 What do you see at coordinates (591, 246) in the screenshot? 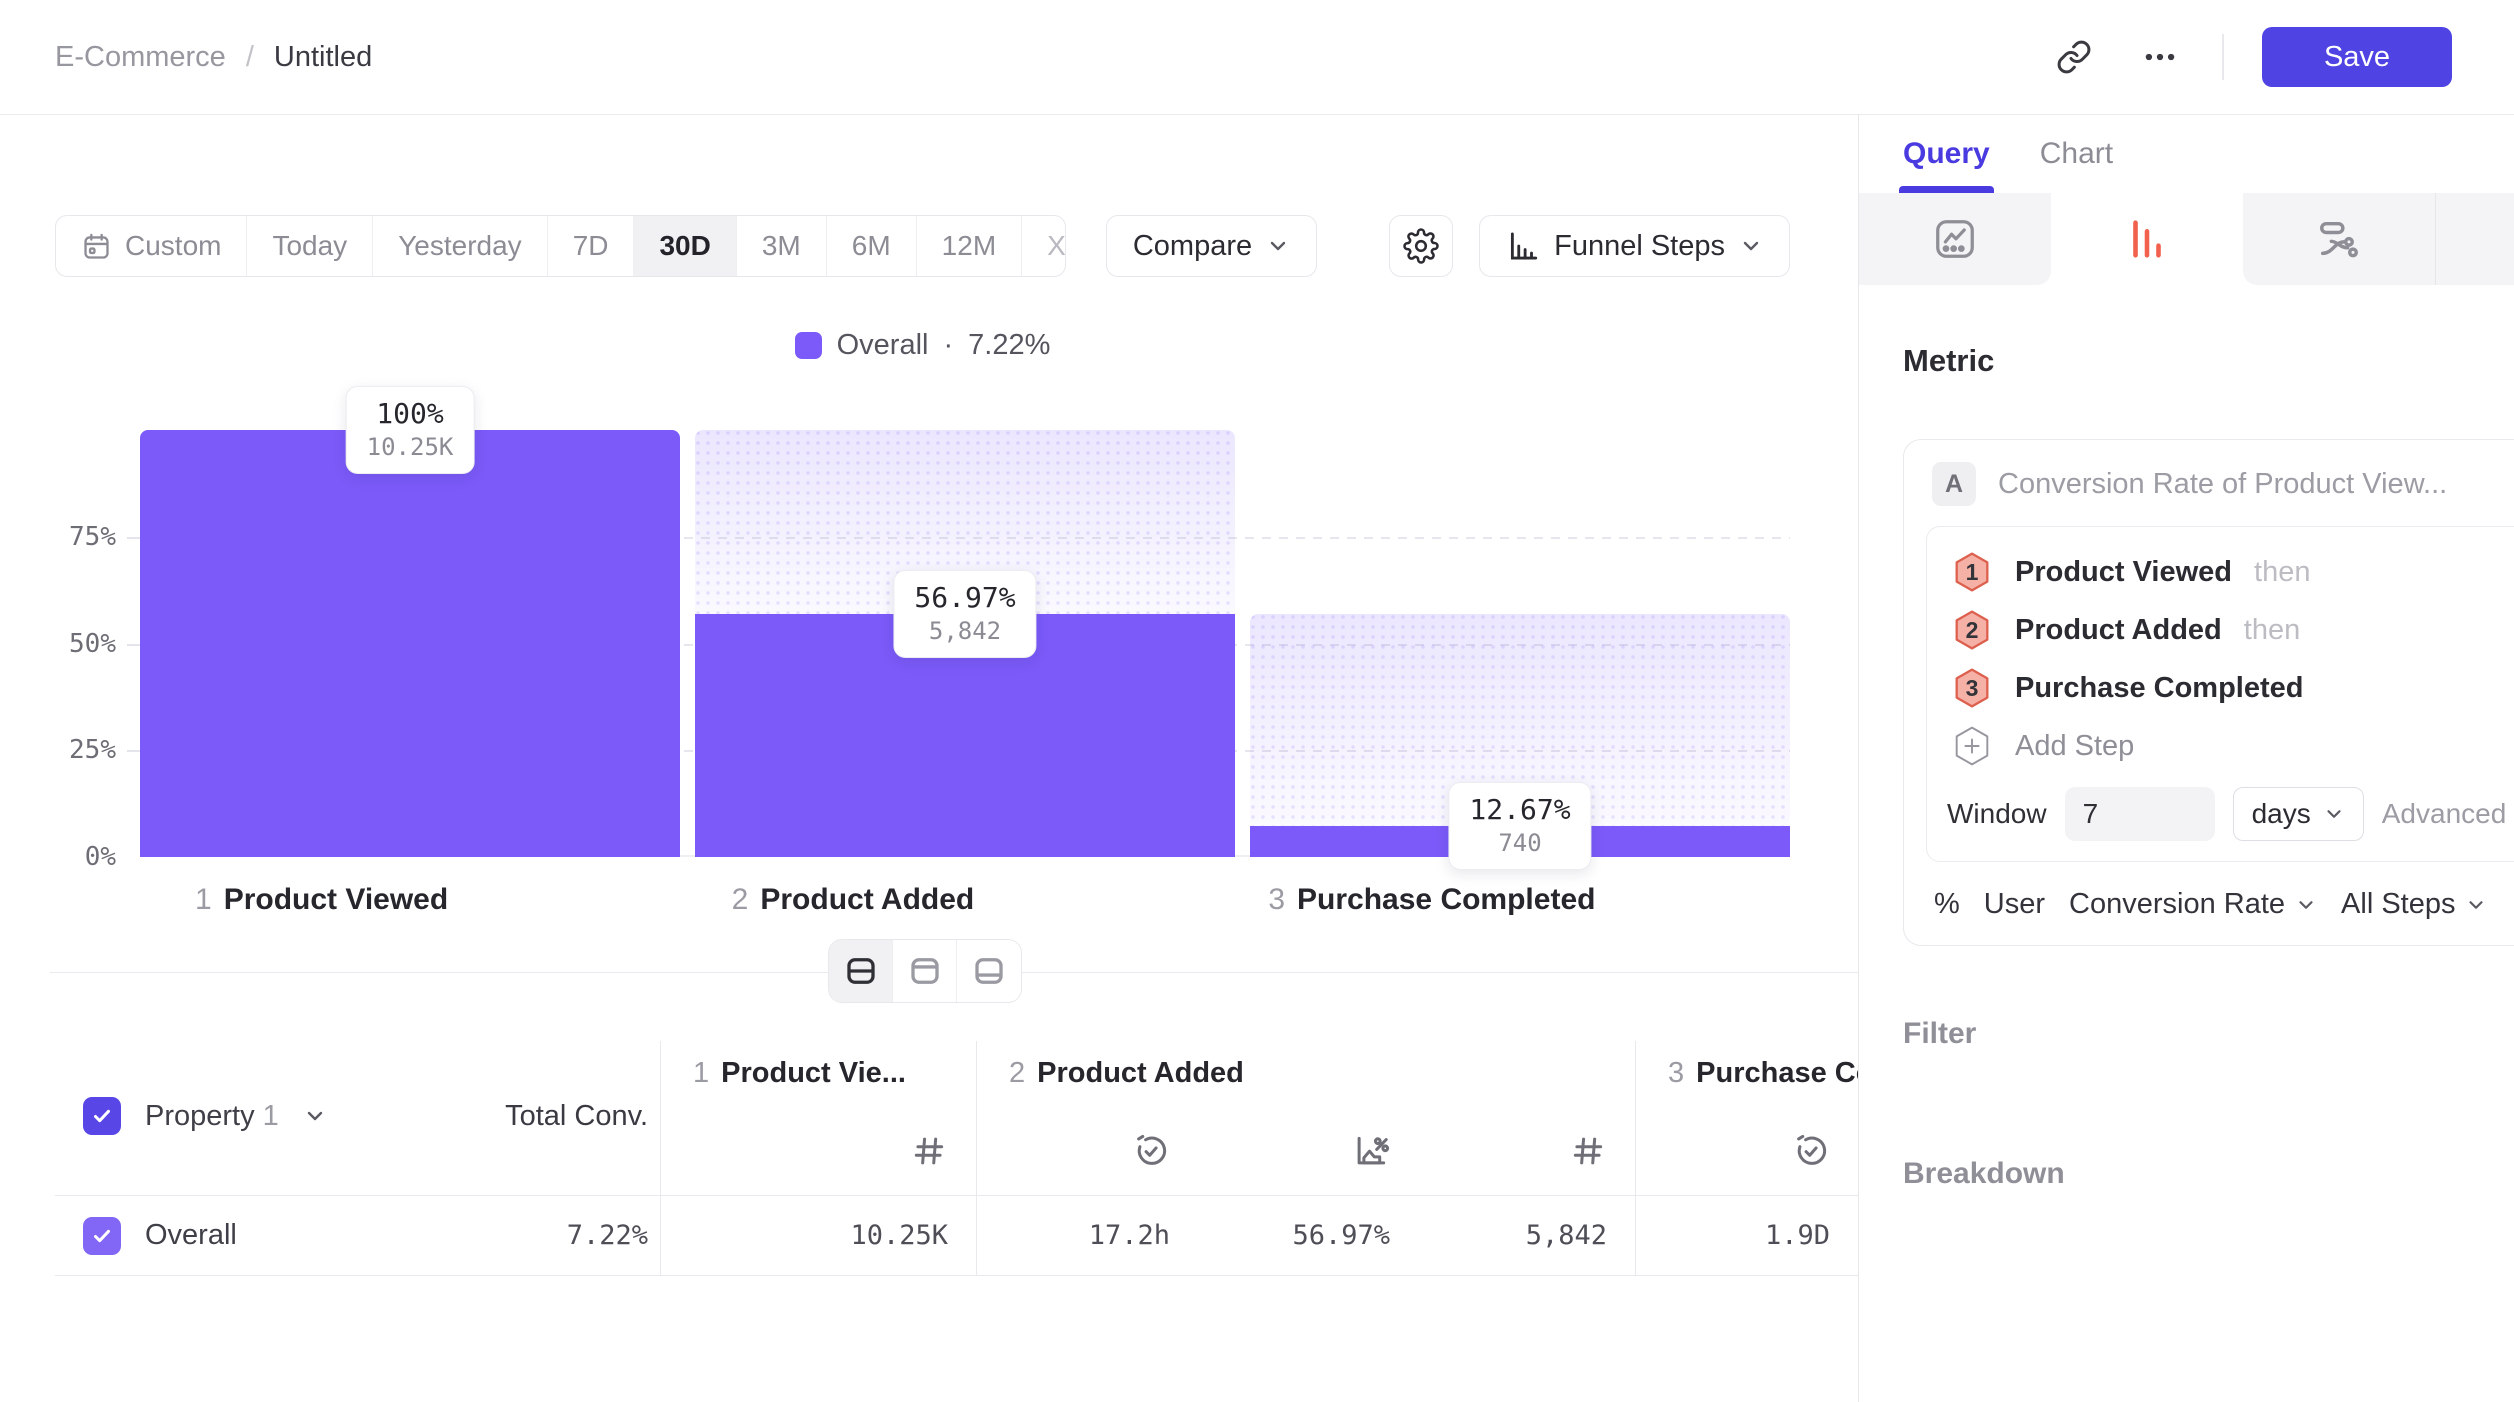
I see `date-range-7d: 7D` at bounding box center [591, 246].